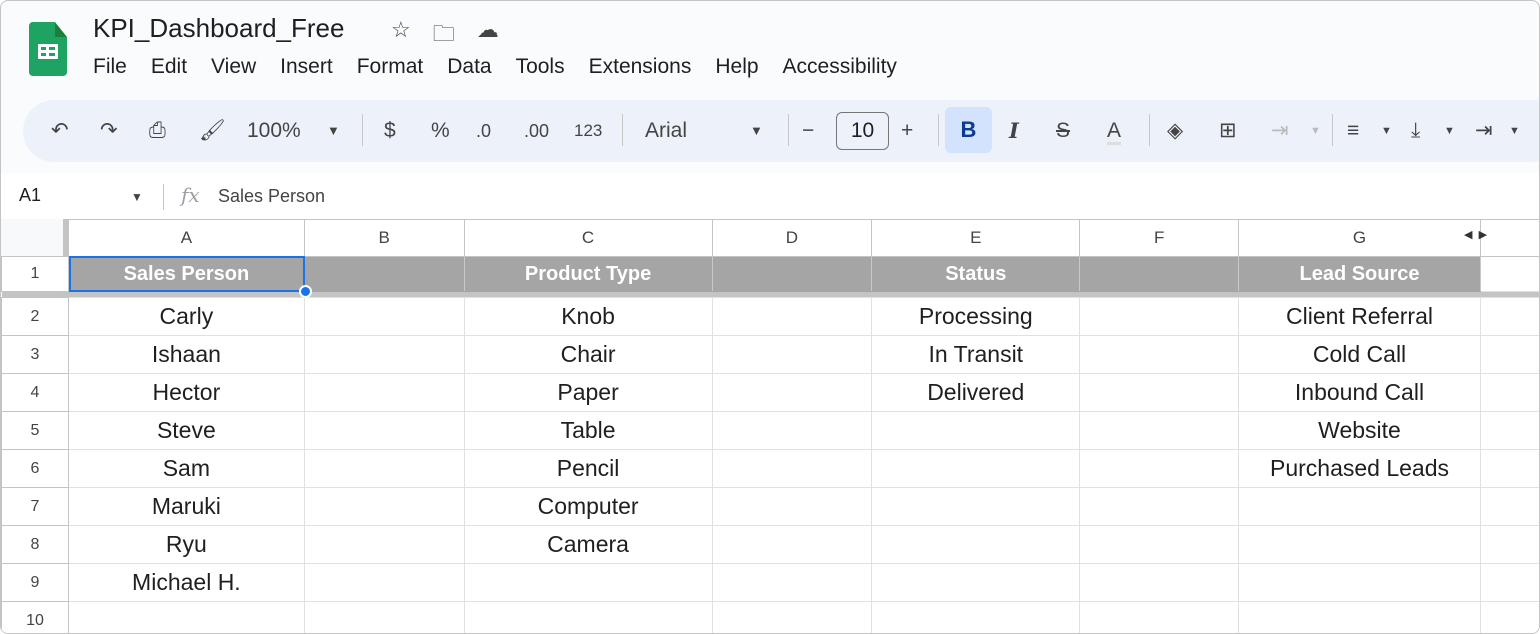 The width and height of the screenshot is (1540, 634). What do you see at coordinates (537, 131) in the screenshot?
I see `increase-decimal-button: .00` at bounding box center [537, 131].